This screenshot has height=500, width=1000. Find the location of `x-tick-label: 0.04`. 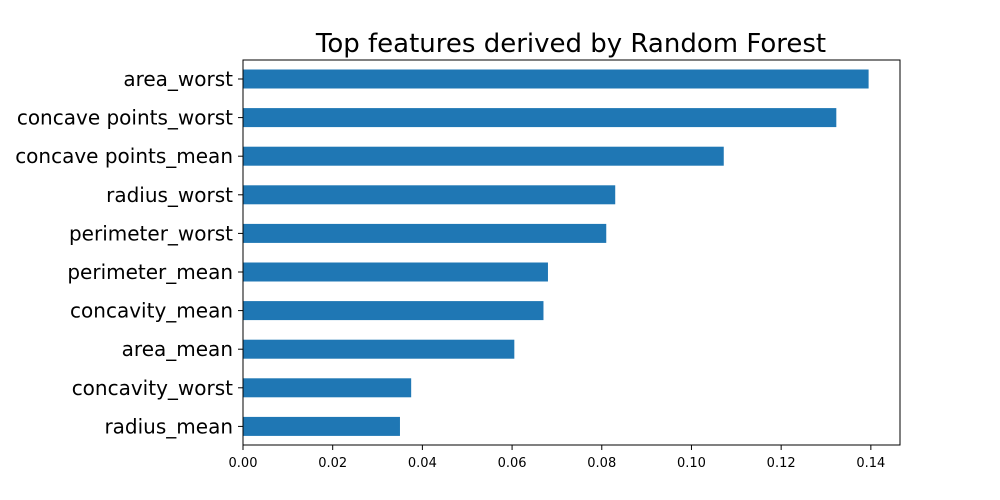

x-tick-label: 0.04 is located at coordinates (422, 463).